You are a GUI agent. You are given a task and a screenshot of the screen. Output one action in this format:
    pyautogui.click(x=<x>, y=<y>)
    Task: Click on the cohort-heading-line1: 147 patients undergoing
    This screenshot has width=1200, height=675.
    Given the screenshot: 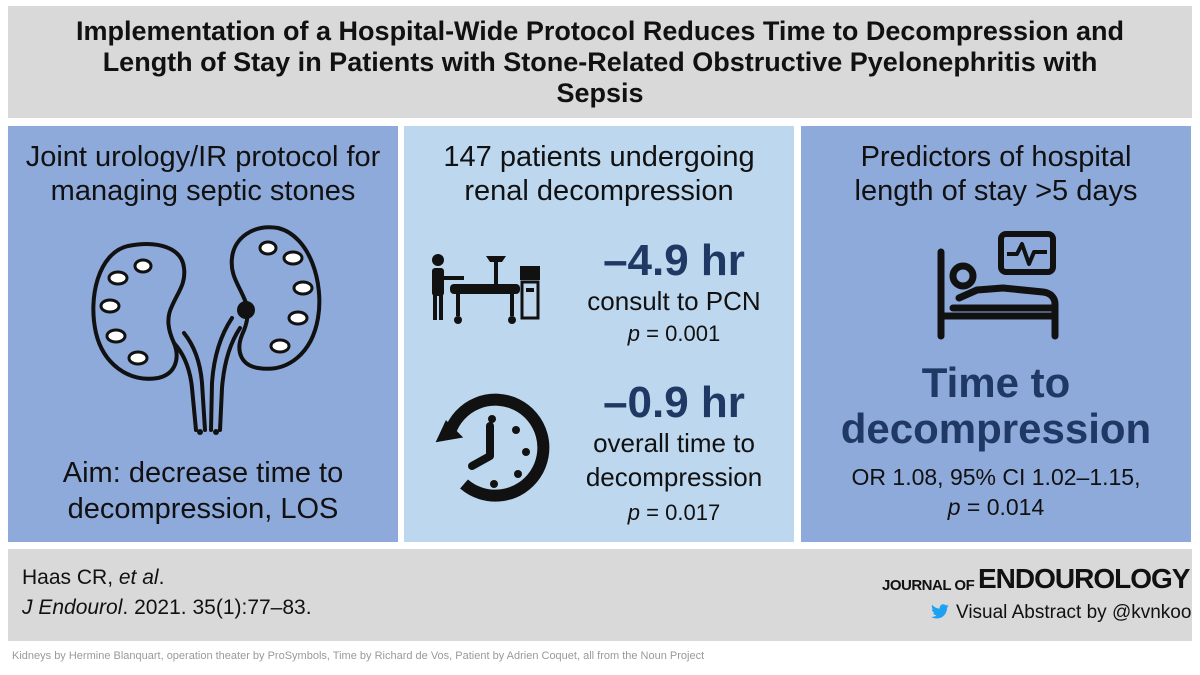 What is the action you would take?
    pyautogui.click(x=599, y=157)
    